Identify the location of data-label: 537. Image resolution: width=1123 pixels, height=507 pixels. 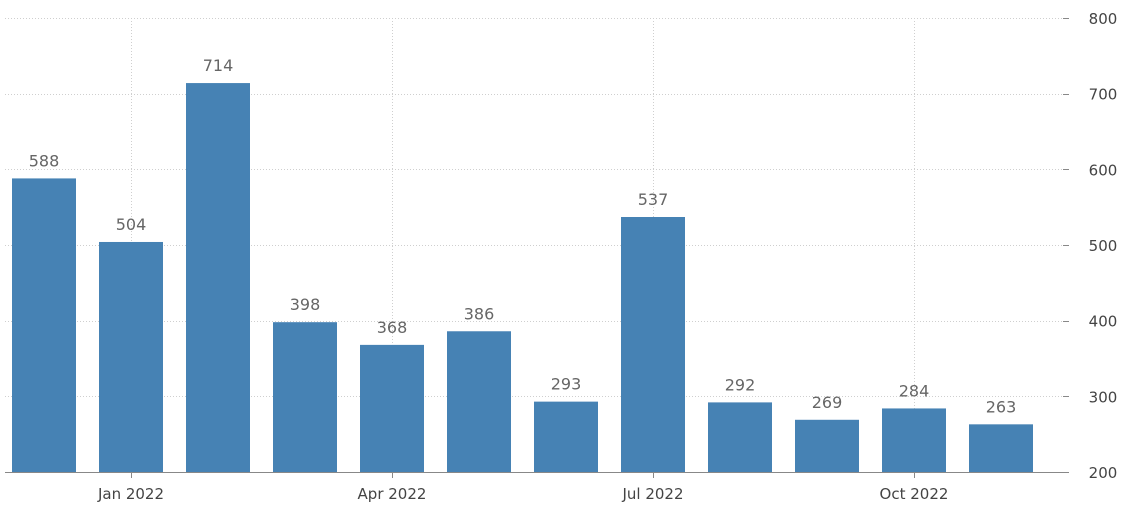
(653, 199).